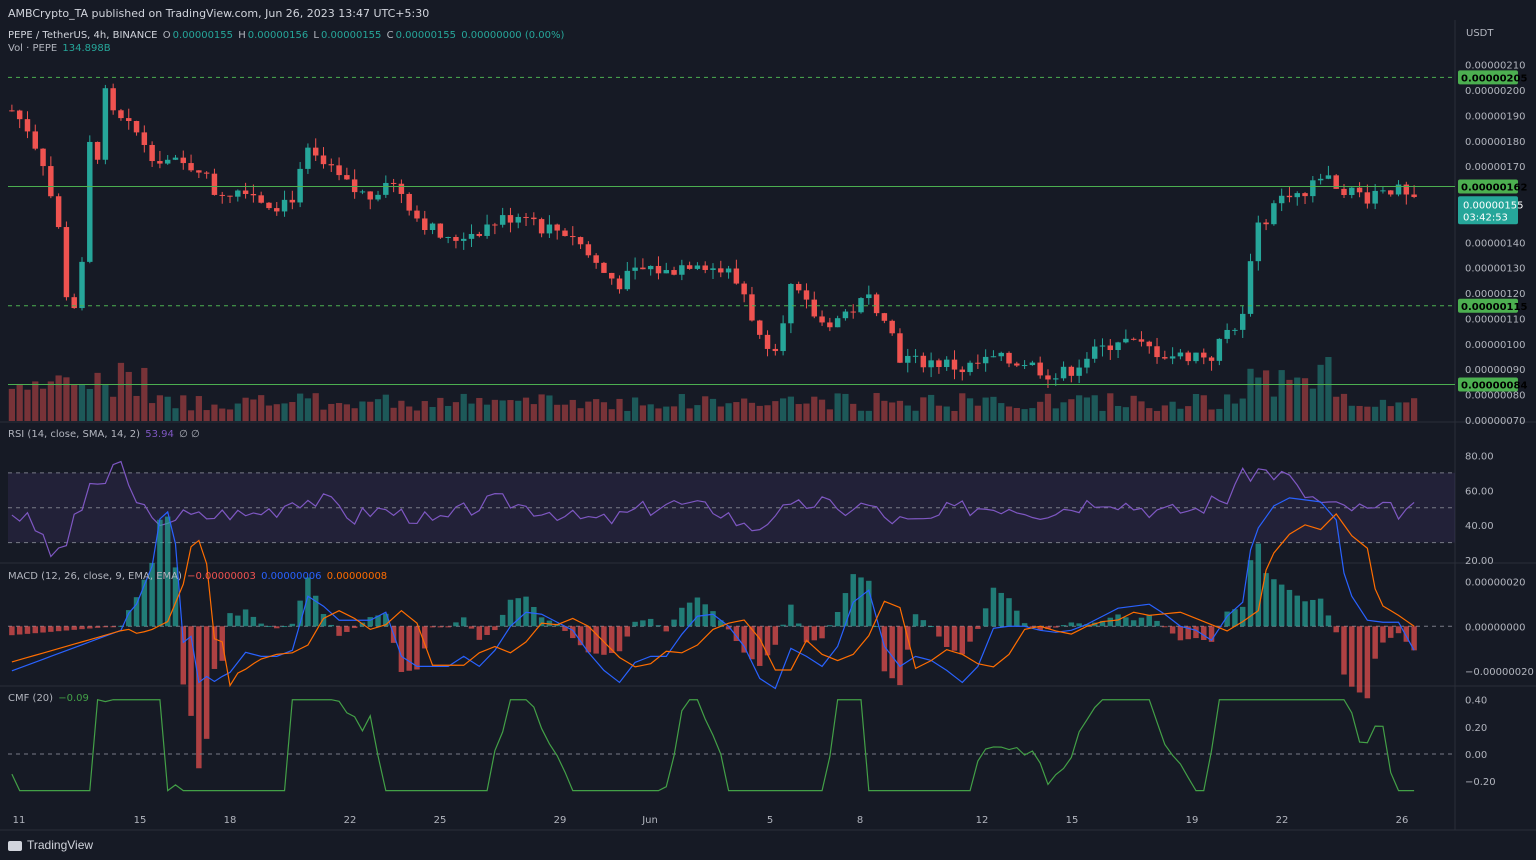  Describe the element at coordinates (1402, 820) in the screenshot. I see `time-tick-label: 26` at that location.